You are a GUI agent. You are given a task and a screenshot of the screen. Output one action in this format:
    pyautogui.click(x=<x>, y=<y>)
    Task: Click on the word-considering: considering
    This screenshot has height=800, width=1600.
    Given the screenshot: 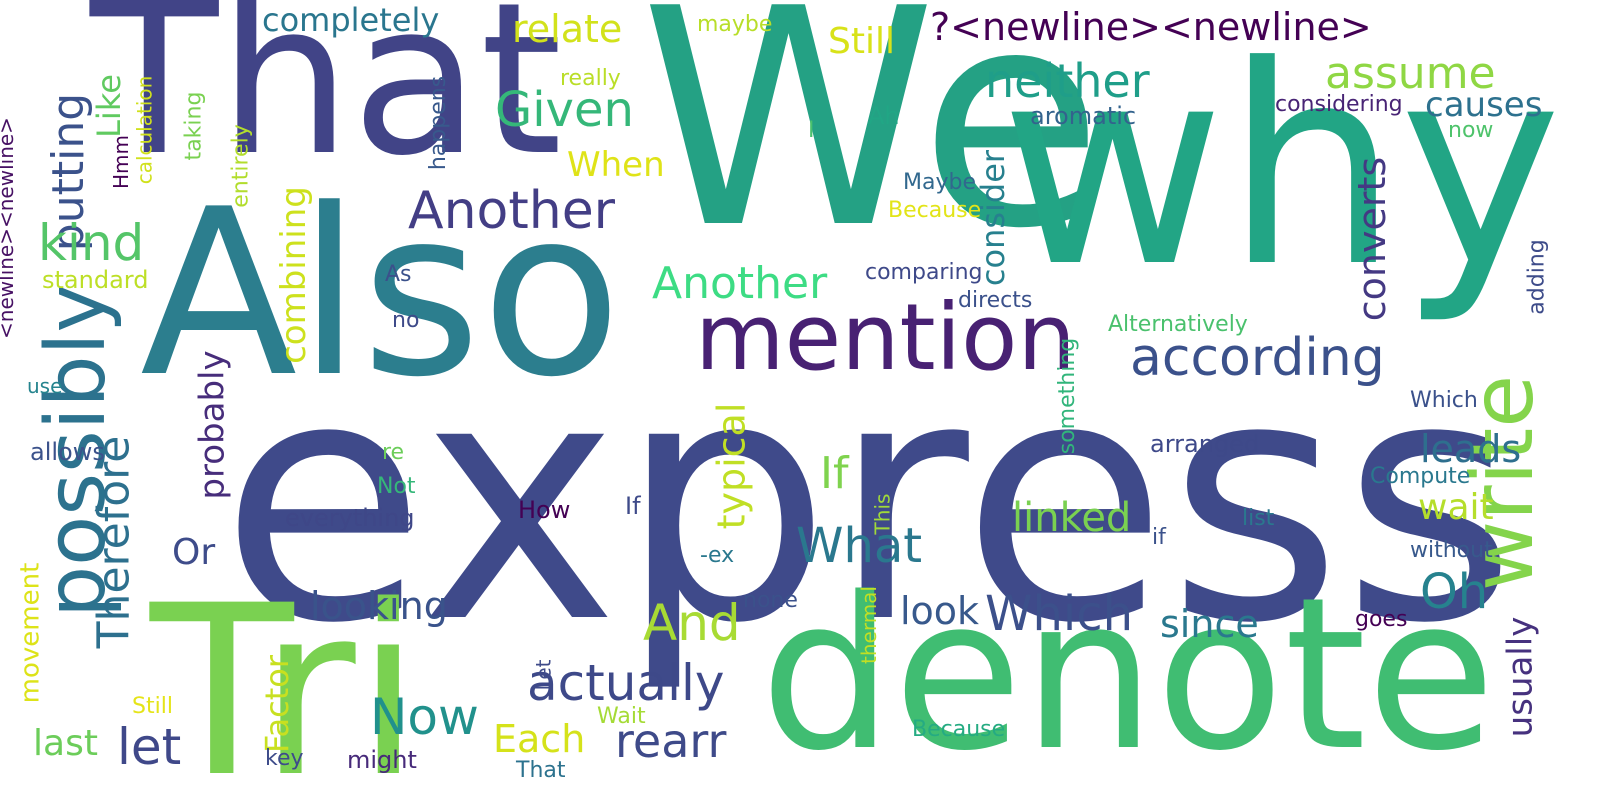 What is the action you would take?
    pyautogui.click(x=1339, y=104)
    